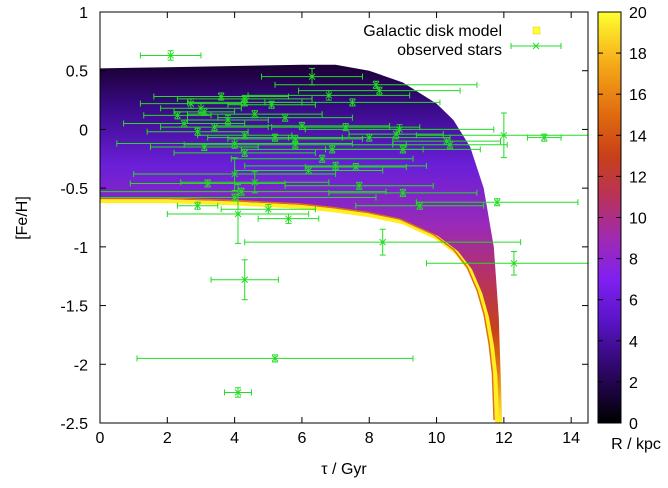 This screenshot has width=668, height=488. Describe the element at coordinates (81, 248) in the screenshot. I see `y-tick-label: -1` at that location.